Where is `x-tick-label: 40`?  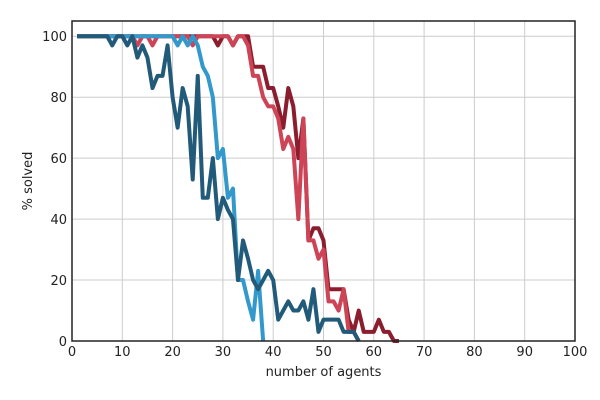 x-tick-label: 40 is located at coordinates (273, 352).